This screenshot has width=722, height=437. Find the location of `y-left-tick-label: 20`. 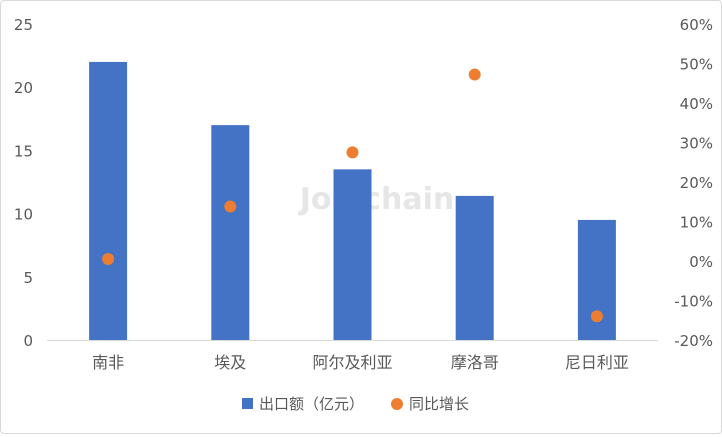

y-left-tick-label: 20 is located at coordinates (23, 88).